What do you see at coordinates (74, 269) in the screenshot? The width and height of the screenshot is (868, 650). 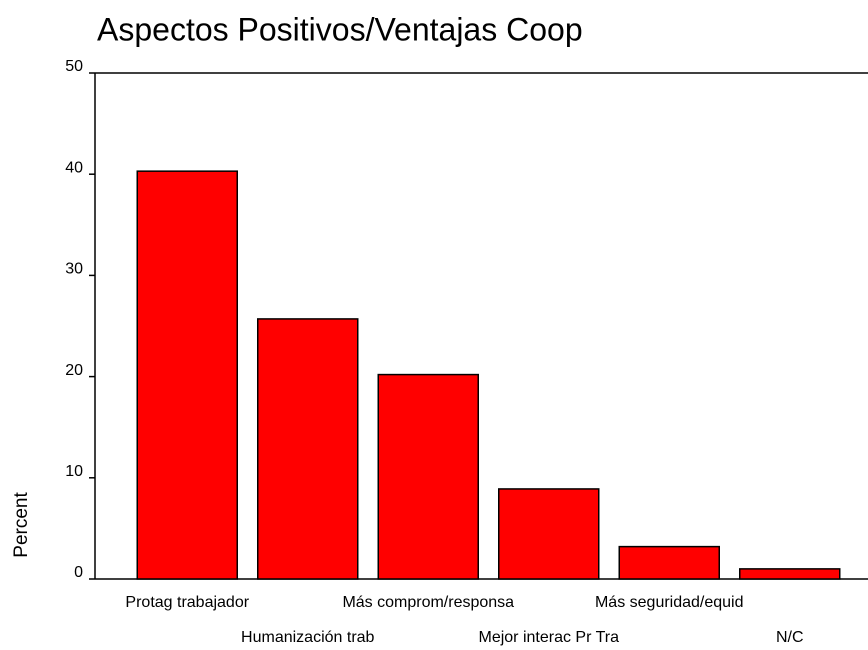 I see `y-tick-label: 30` at bounding box center [74, 269].